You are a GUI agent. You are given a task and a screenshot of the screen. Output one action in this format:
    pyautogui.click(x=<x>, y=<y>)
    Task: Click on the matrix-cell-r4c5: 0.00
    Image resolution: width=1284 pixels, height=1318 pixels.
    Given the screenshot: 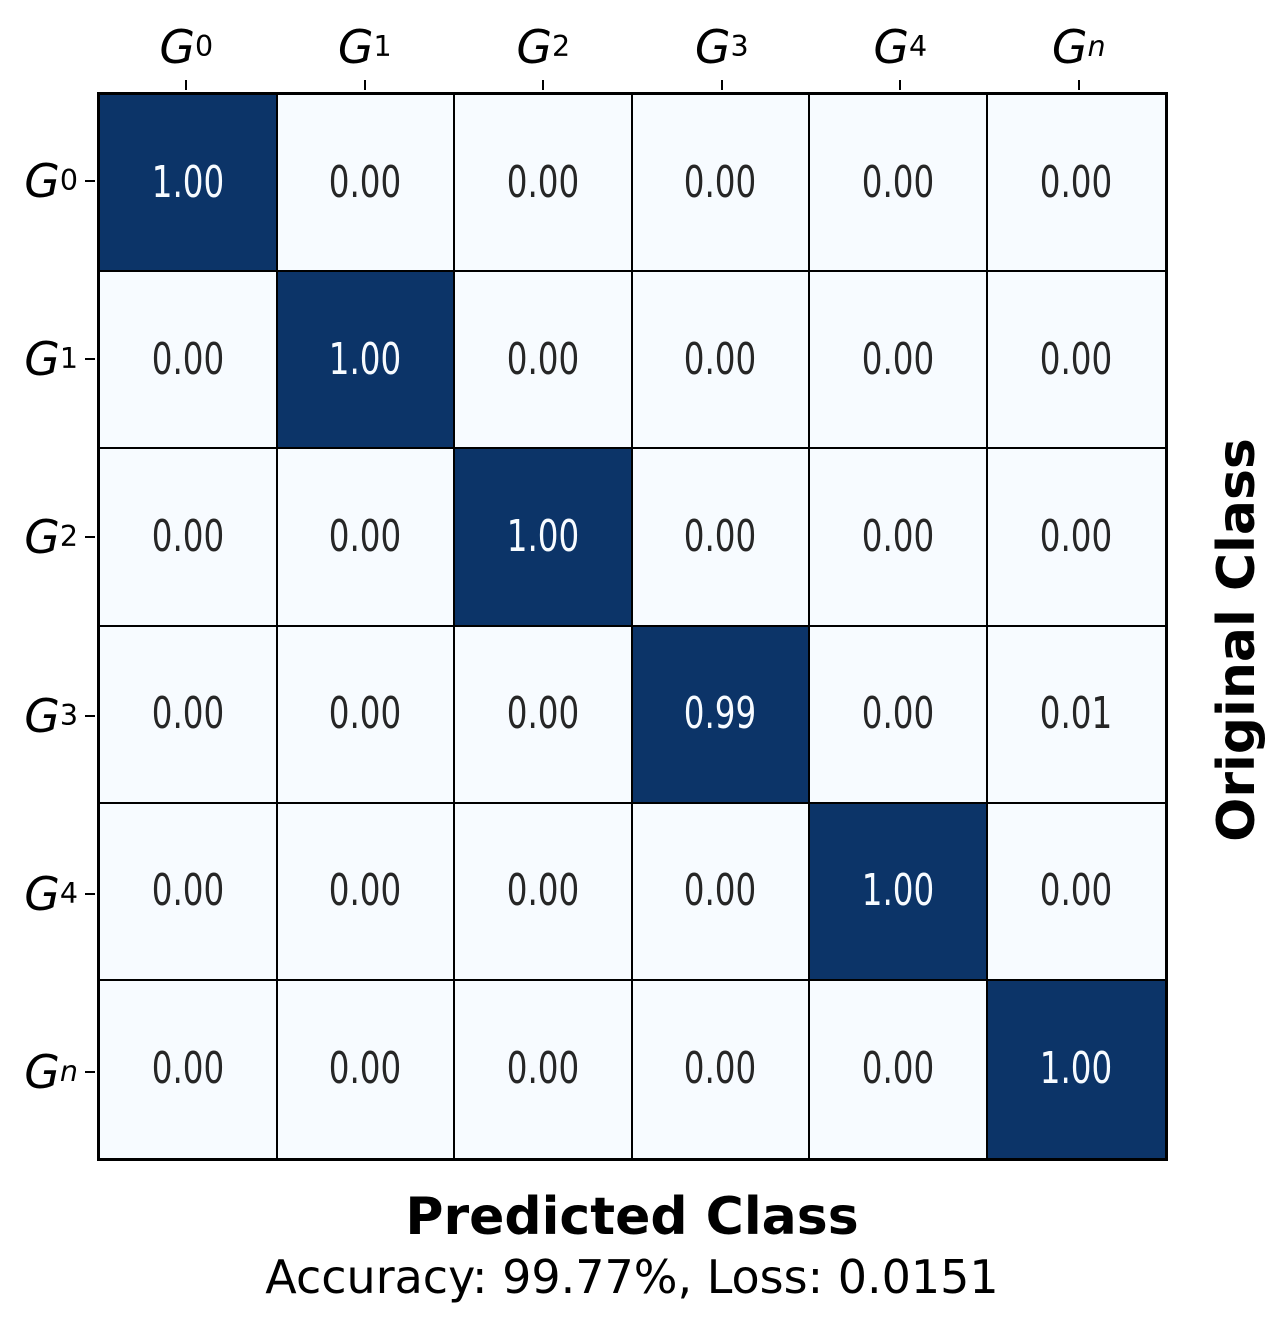 What is the action you would take?
    pyautogui.click(x=1076, y=892)
    